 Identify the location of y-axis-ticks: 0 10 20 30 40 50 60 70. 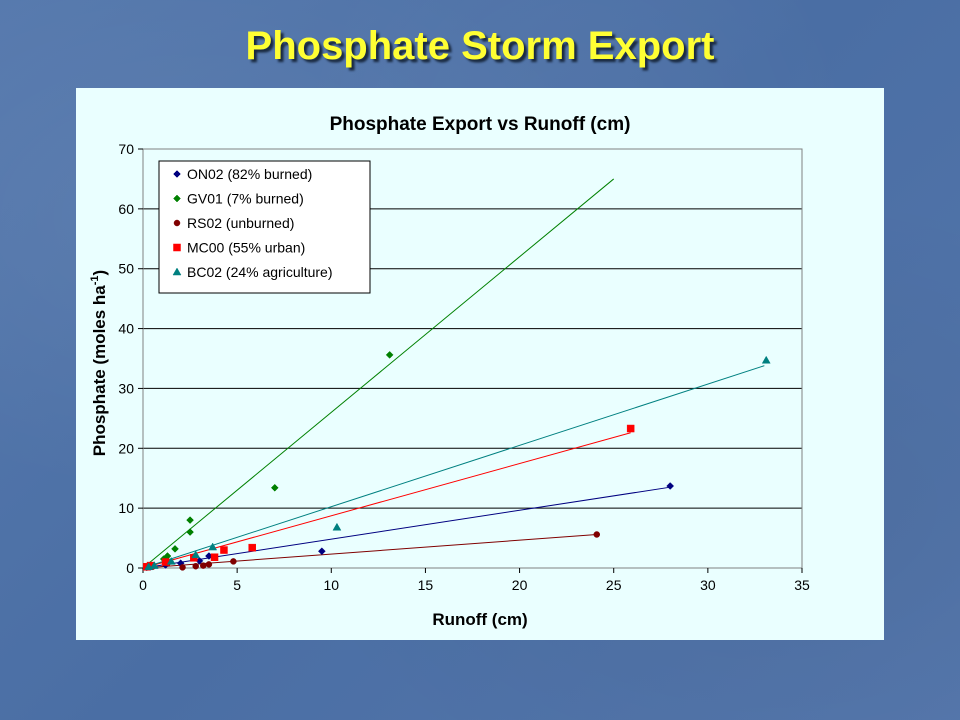
(130, 358).